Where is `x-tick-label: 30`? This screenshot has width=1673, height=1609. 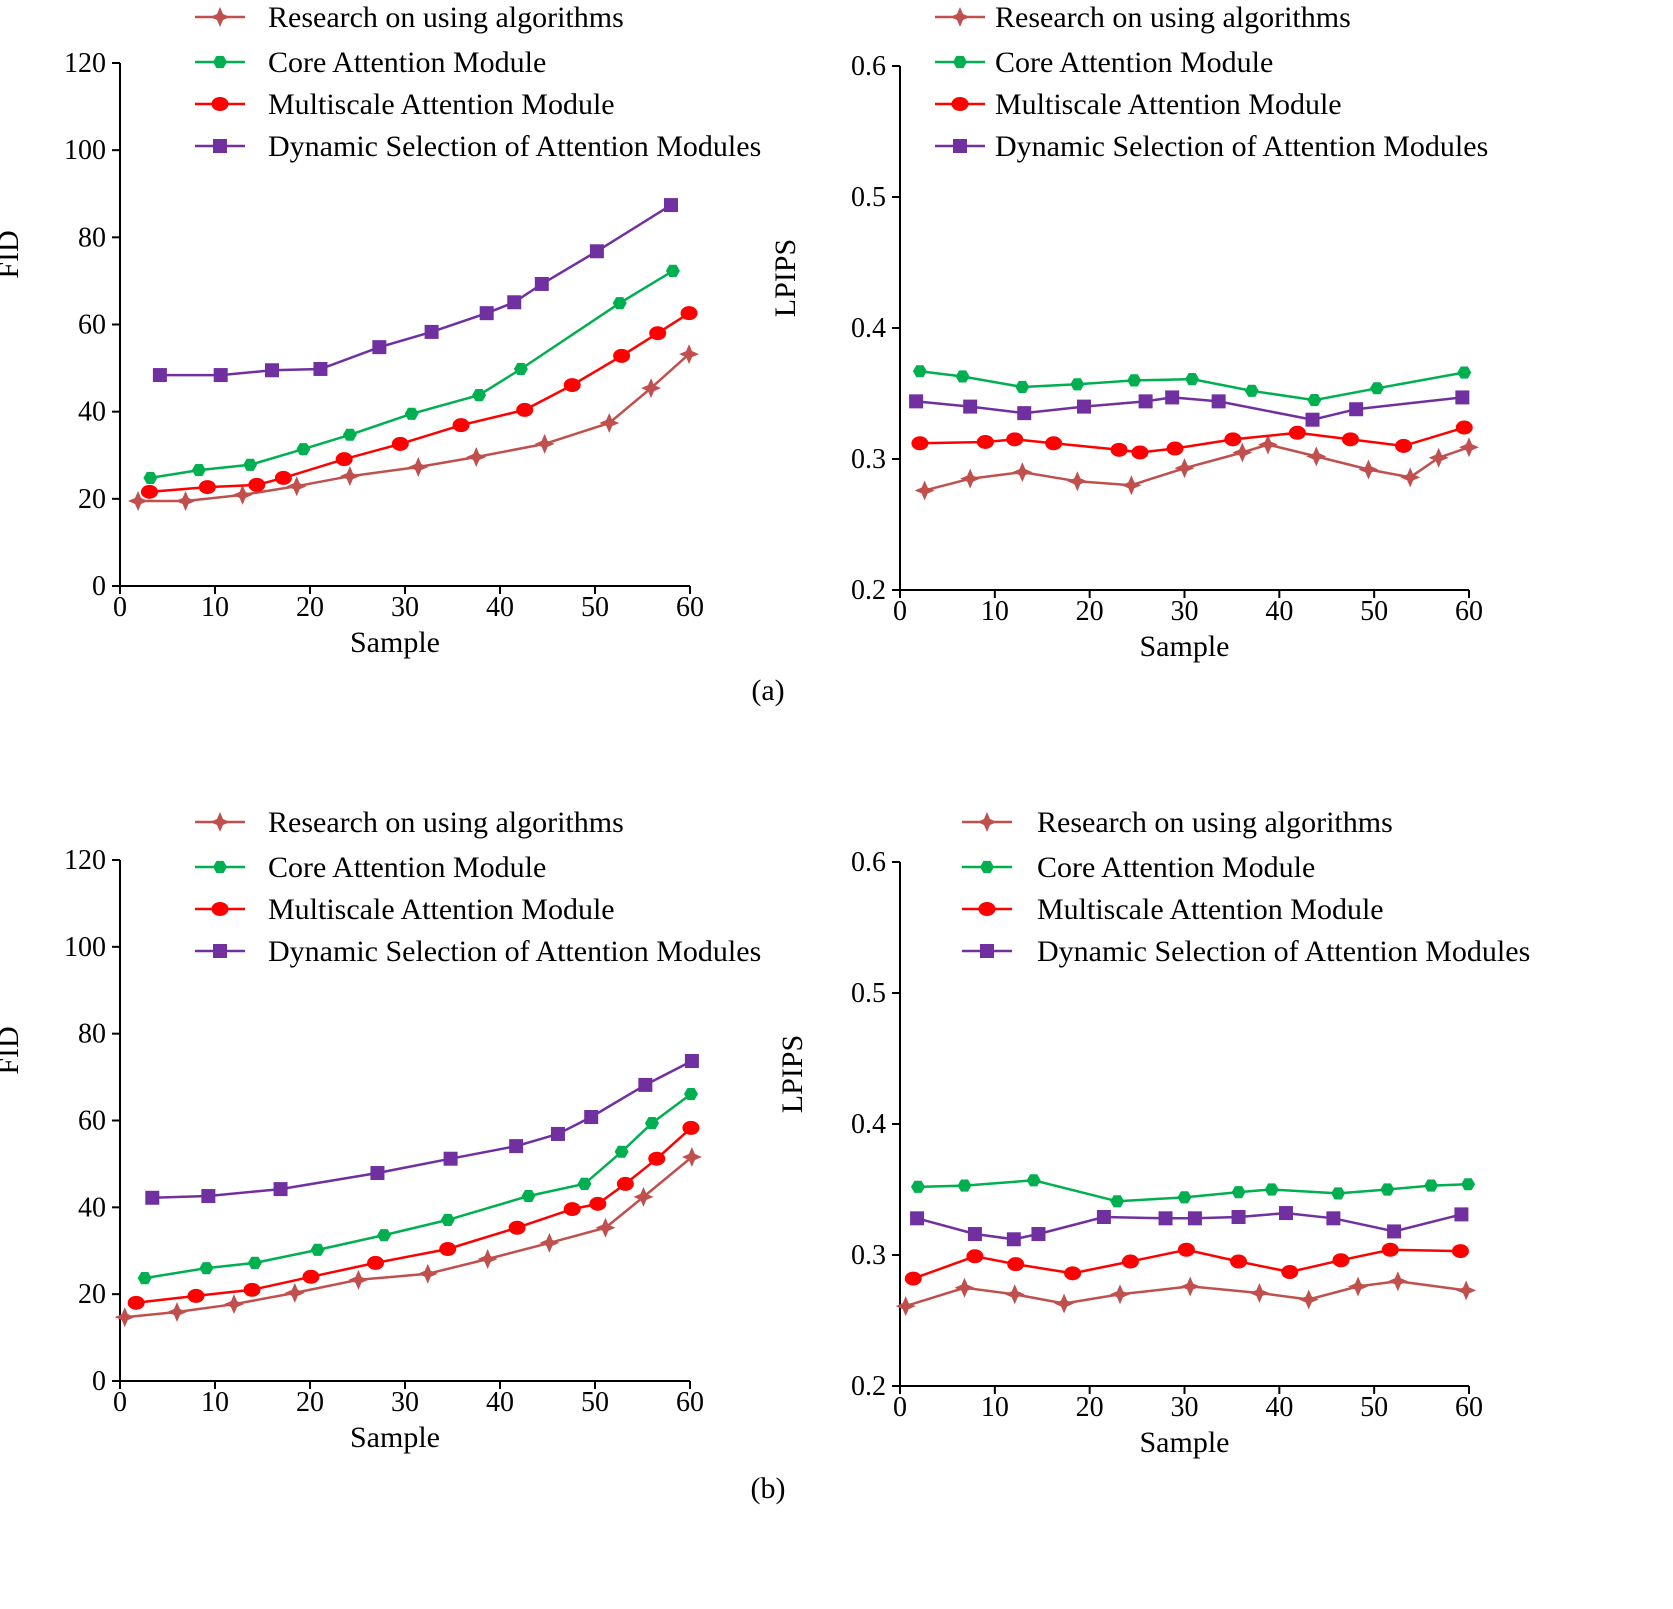
x-tick-label: 30 is located at coordinates (405, 607).